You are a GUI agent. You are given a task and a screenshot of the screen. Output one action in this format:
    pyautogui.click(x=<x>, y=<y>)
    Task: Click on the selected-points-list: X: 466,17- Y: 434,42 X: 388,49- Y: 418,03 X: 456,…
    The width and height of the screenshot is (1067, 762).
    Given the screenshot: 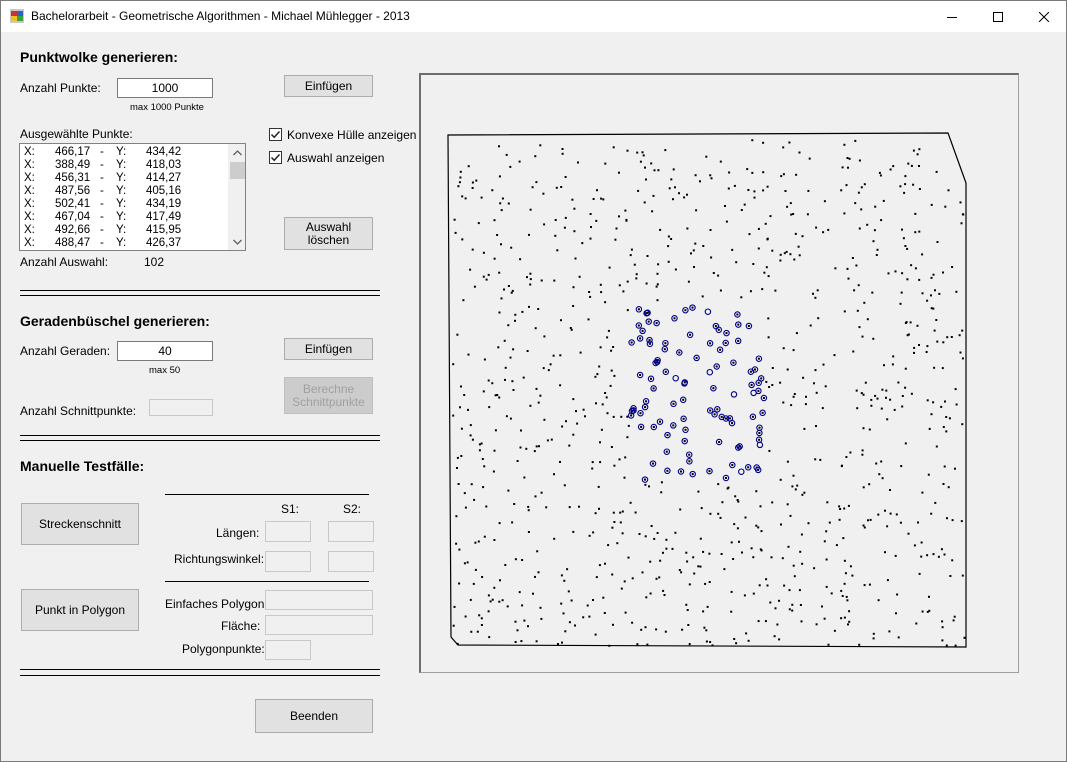 What is the action you would take?
    pyautogui.click(x=132, y=197)
    